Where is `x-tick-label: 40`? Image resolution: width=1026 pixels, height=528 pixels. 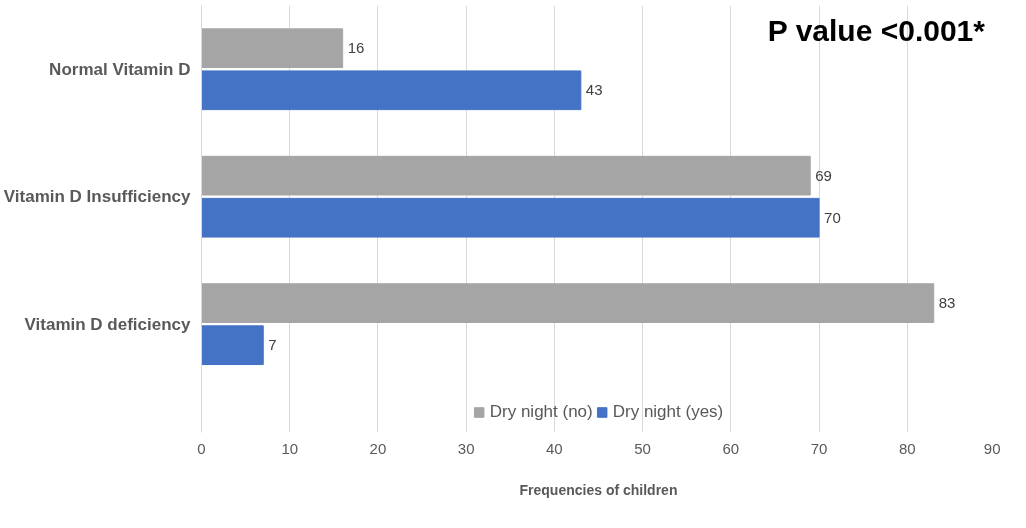
x-tick-label: 40 is located at coordinates (554, 448).